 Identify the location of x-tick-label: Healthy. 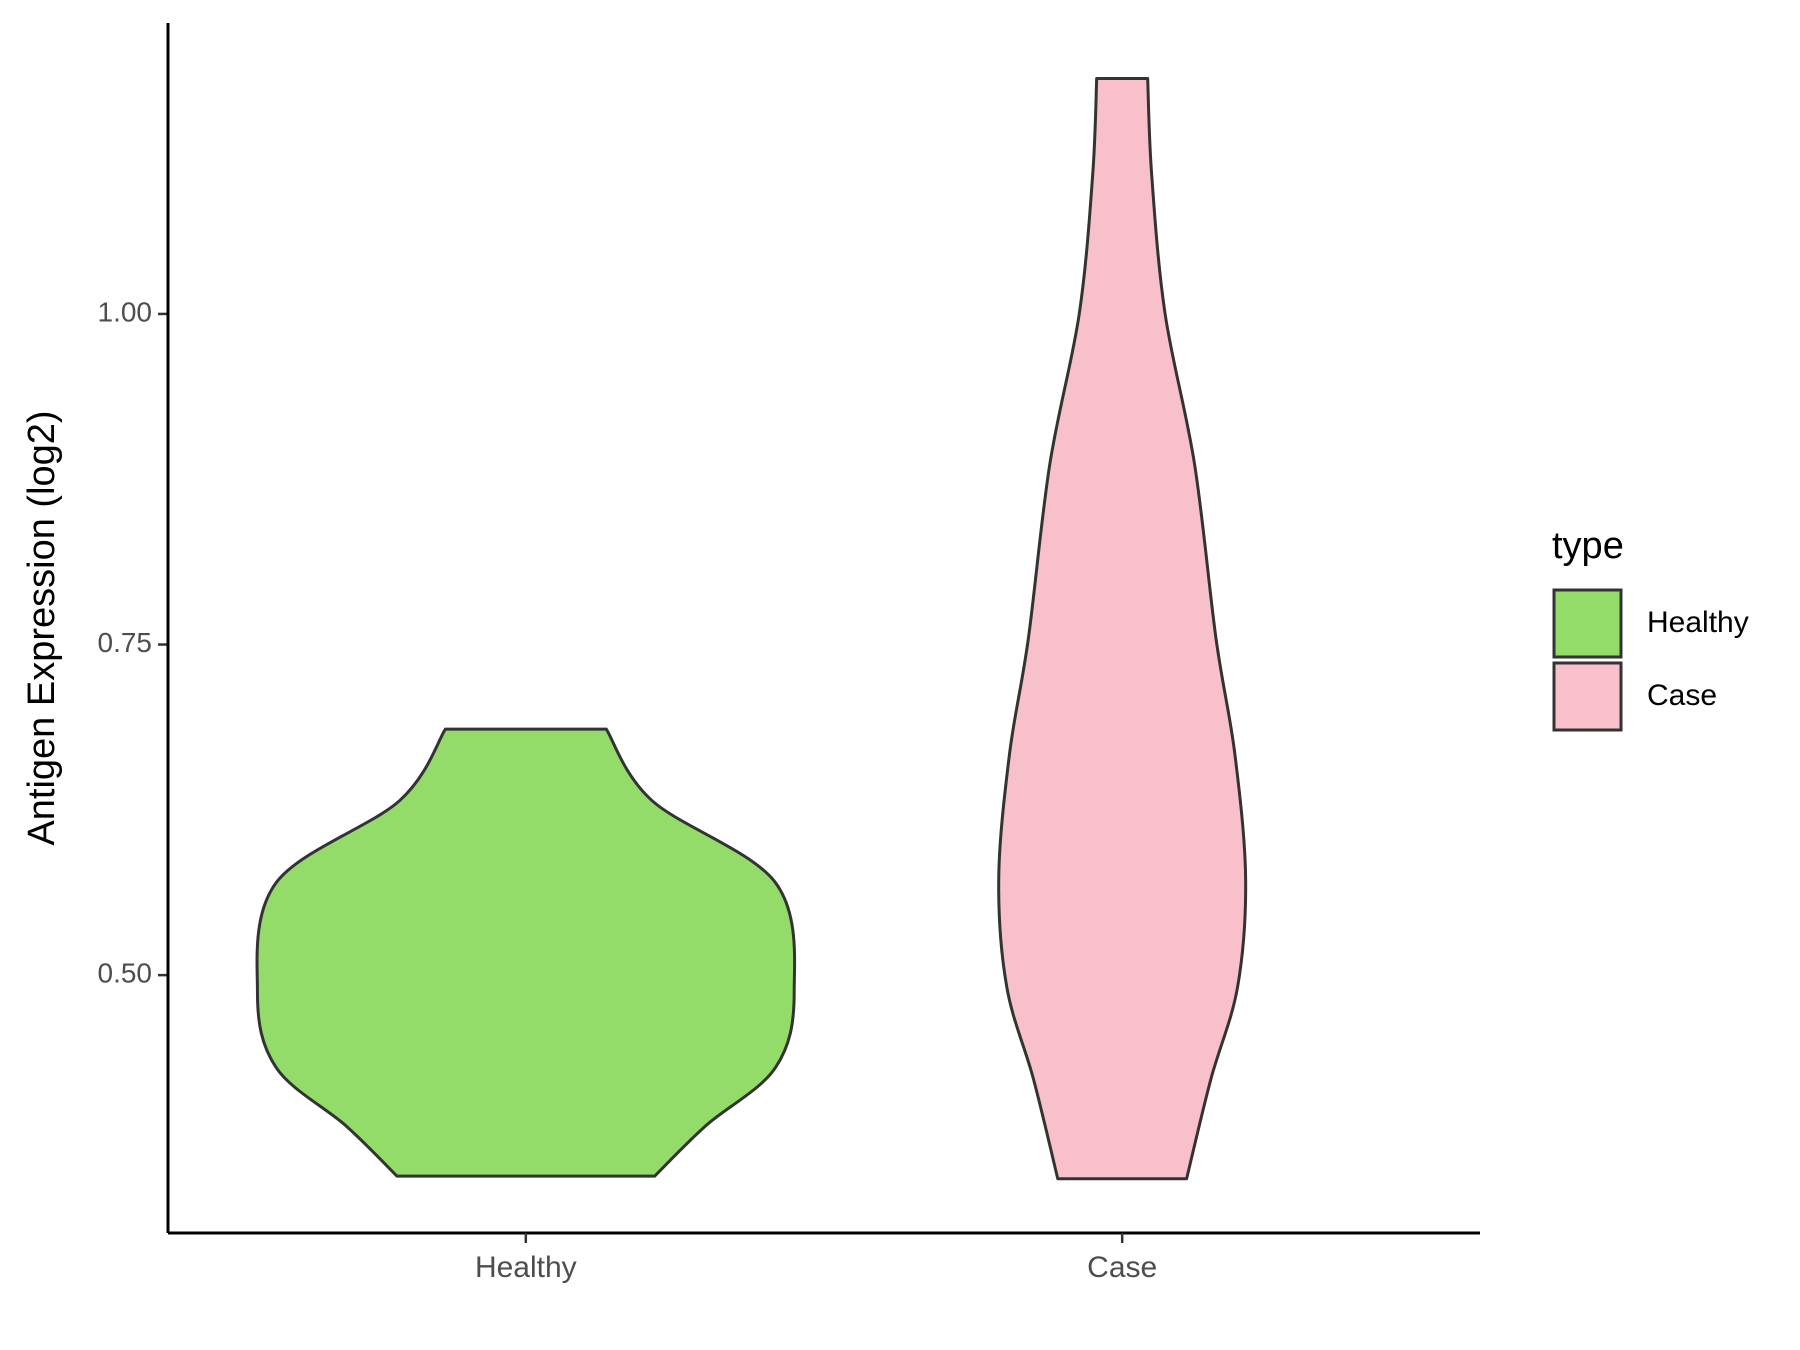
(526, 1267).